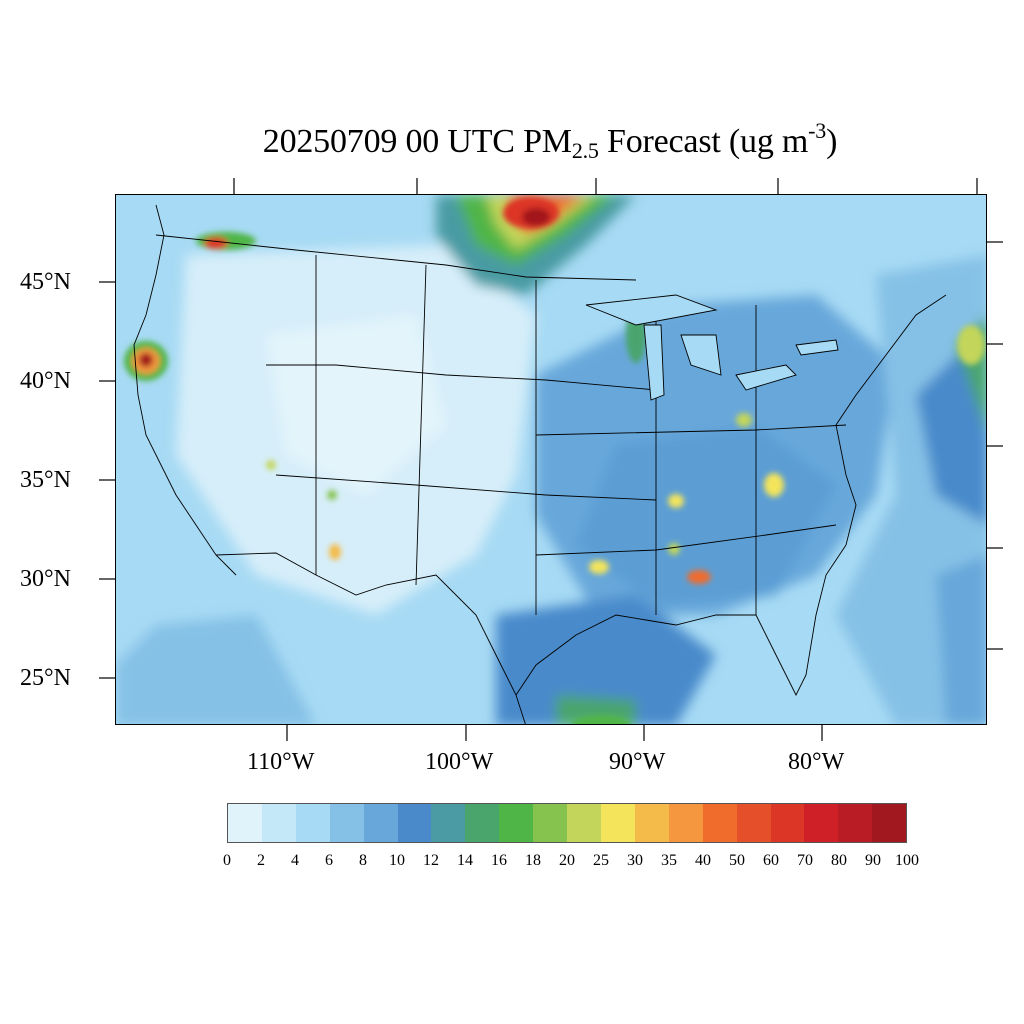  Describe the element at coordinates (45, 381) in the screenshot. I see `lat-label-40: 40°N` at that location.